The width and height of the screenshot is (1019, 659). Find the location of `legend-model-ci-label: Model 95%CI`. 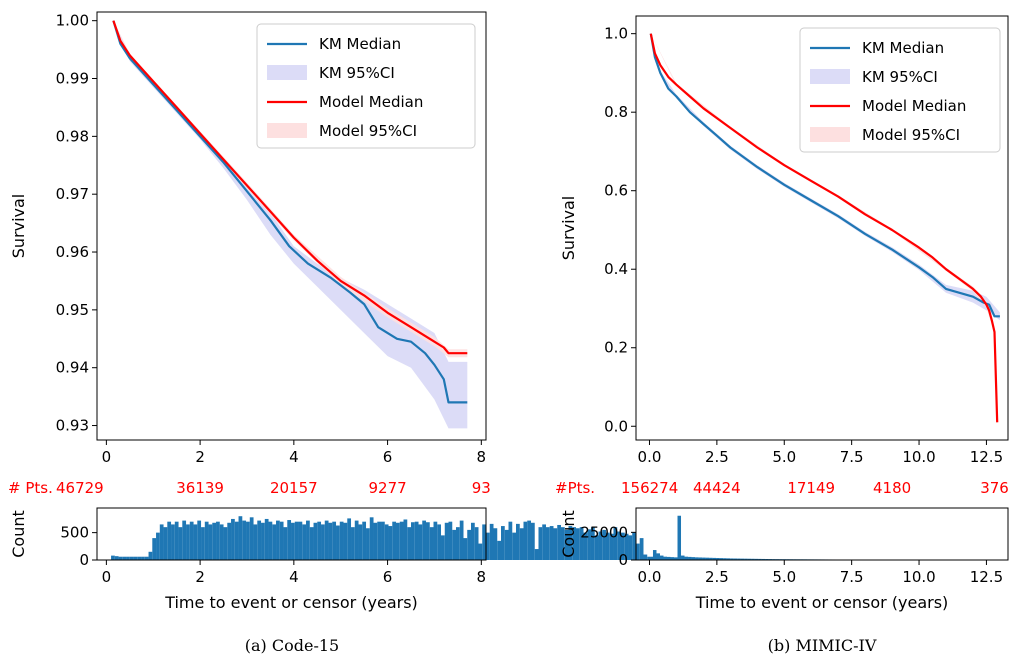

legend-model-ci-label: Model 95%CI is located at coordinates (368, 131).